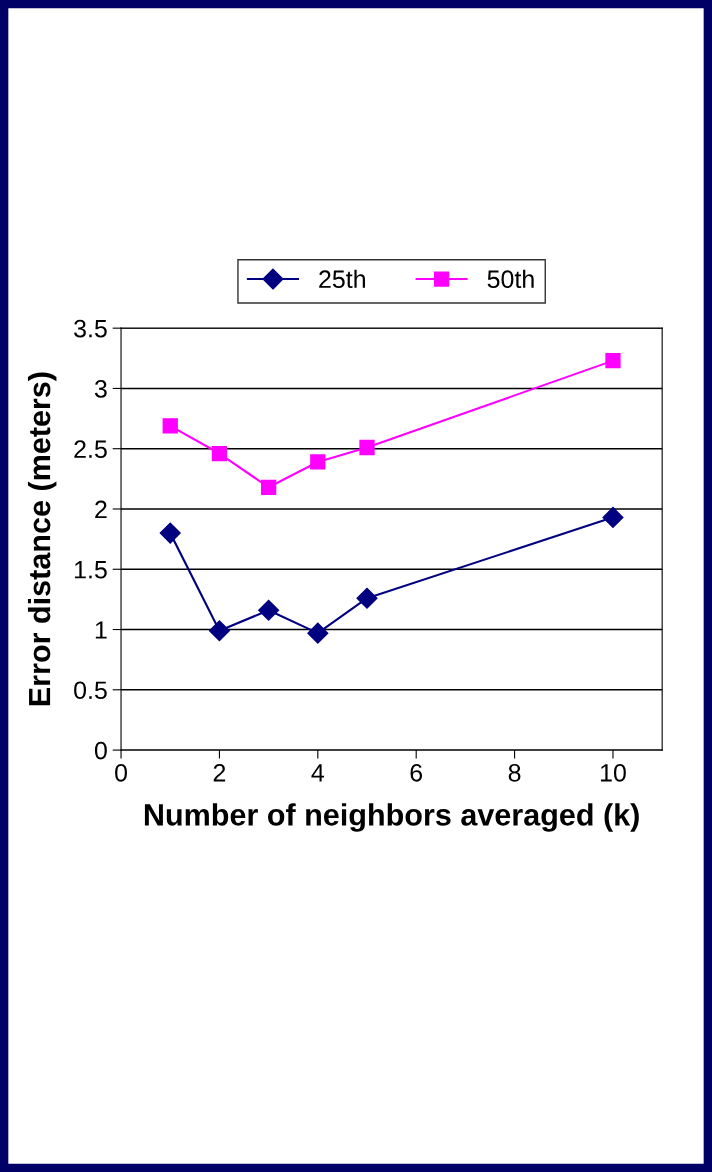 This screenshot has width=712, height=1172. Describe the element at coordinates (318, 773) in the screenshot. I see `x-tick-label: 4` at that location.